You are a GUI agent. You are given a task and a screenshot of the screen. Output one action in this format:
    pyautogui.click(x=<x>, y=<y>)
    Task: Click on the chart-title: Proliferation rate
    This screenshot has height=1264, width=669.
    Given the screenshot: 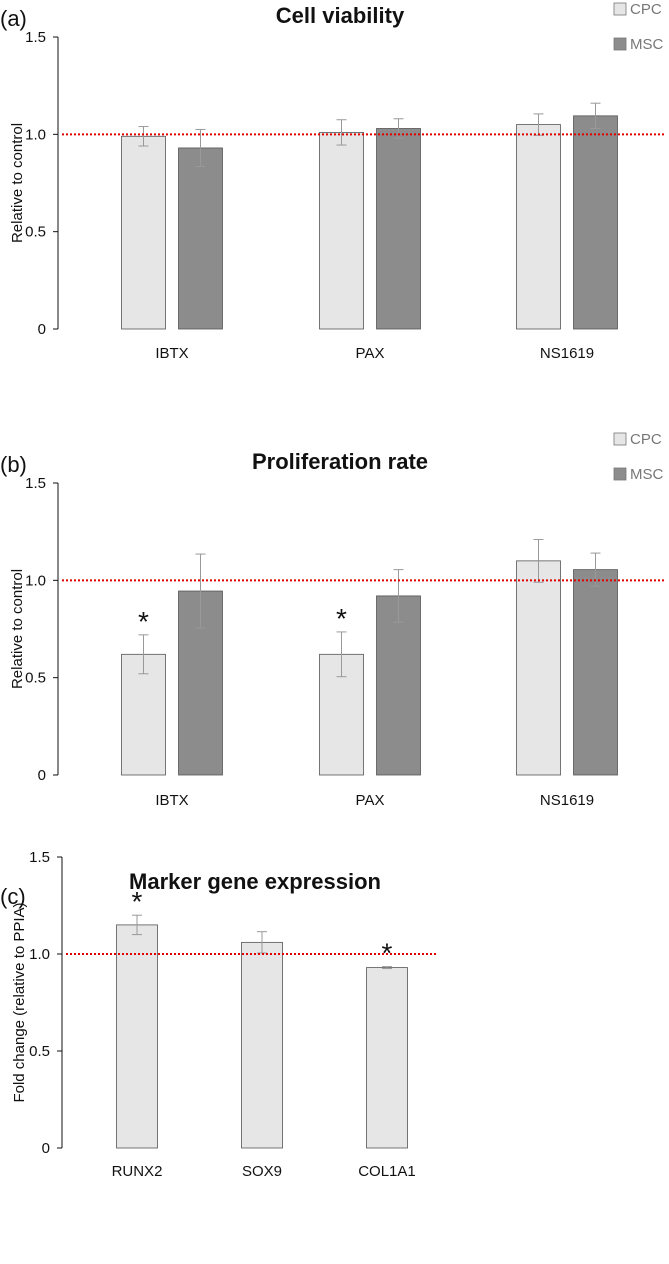 What is the action you would take?
    pyautogui.click(x=340, y=461)
    